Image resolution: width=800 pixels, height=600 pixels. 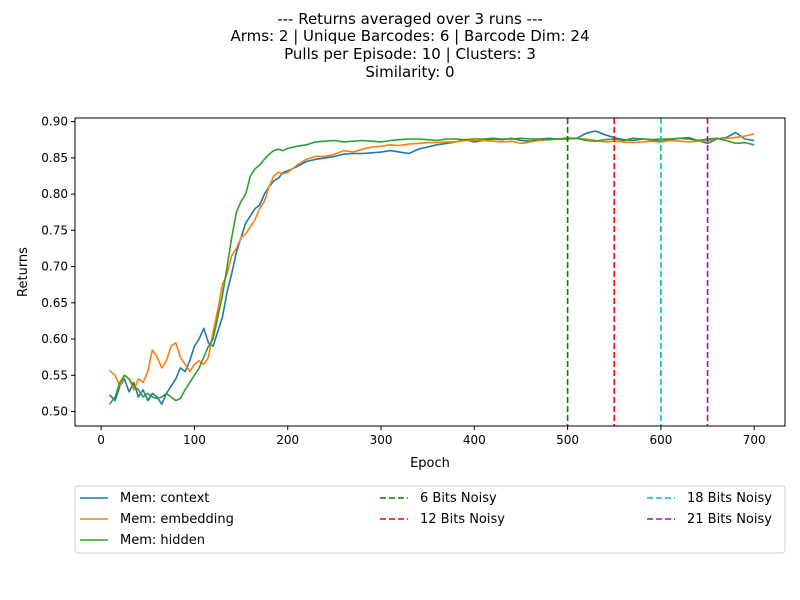 What do you see at coordinates (54, 412) in the screenshot?
I see `y-tick-label: 0.50` at bounding box center [54, 412].